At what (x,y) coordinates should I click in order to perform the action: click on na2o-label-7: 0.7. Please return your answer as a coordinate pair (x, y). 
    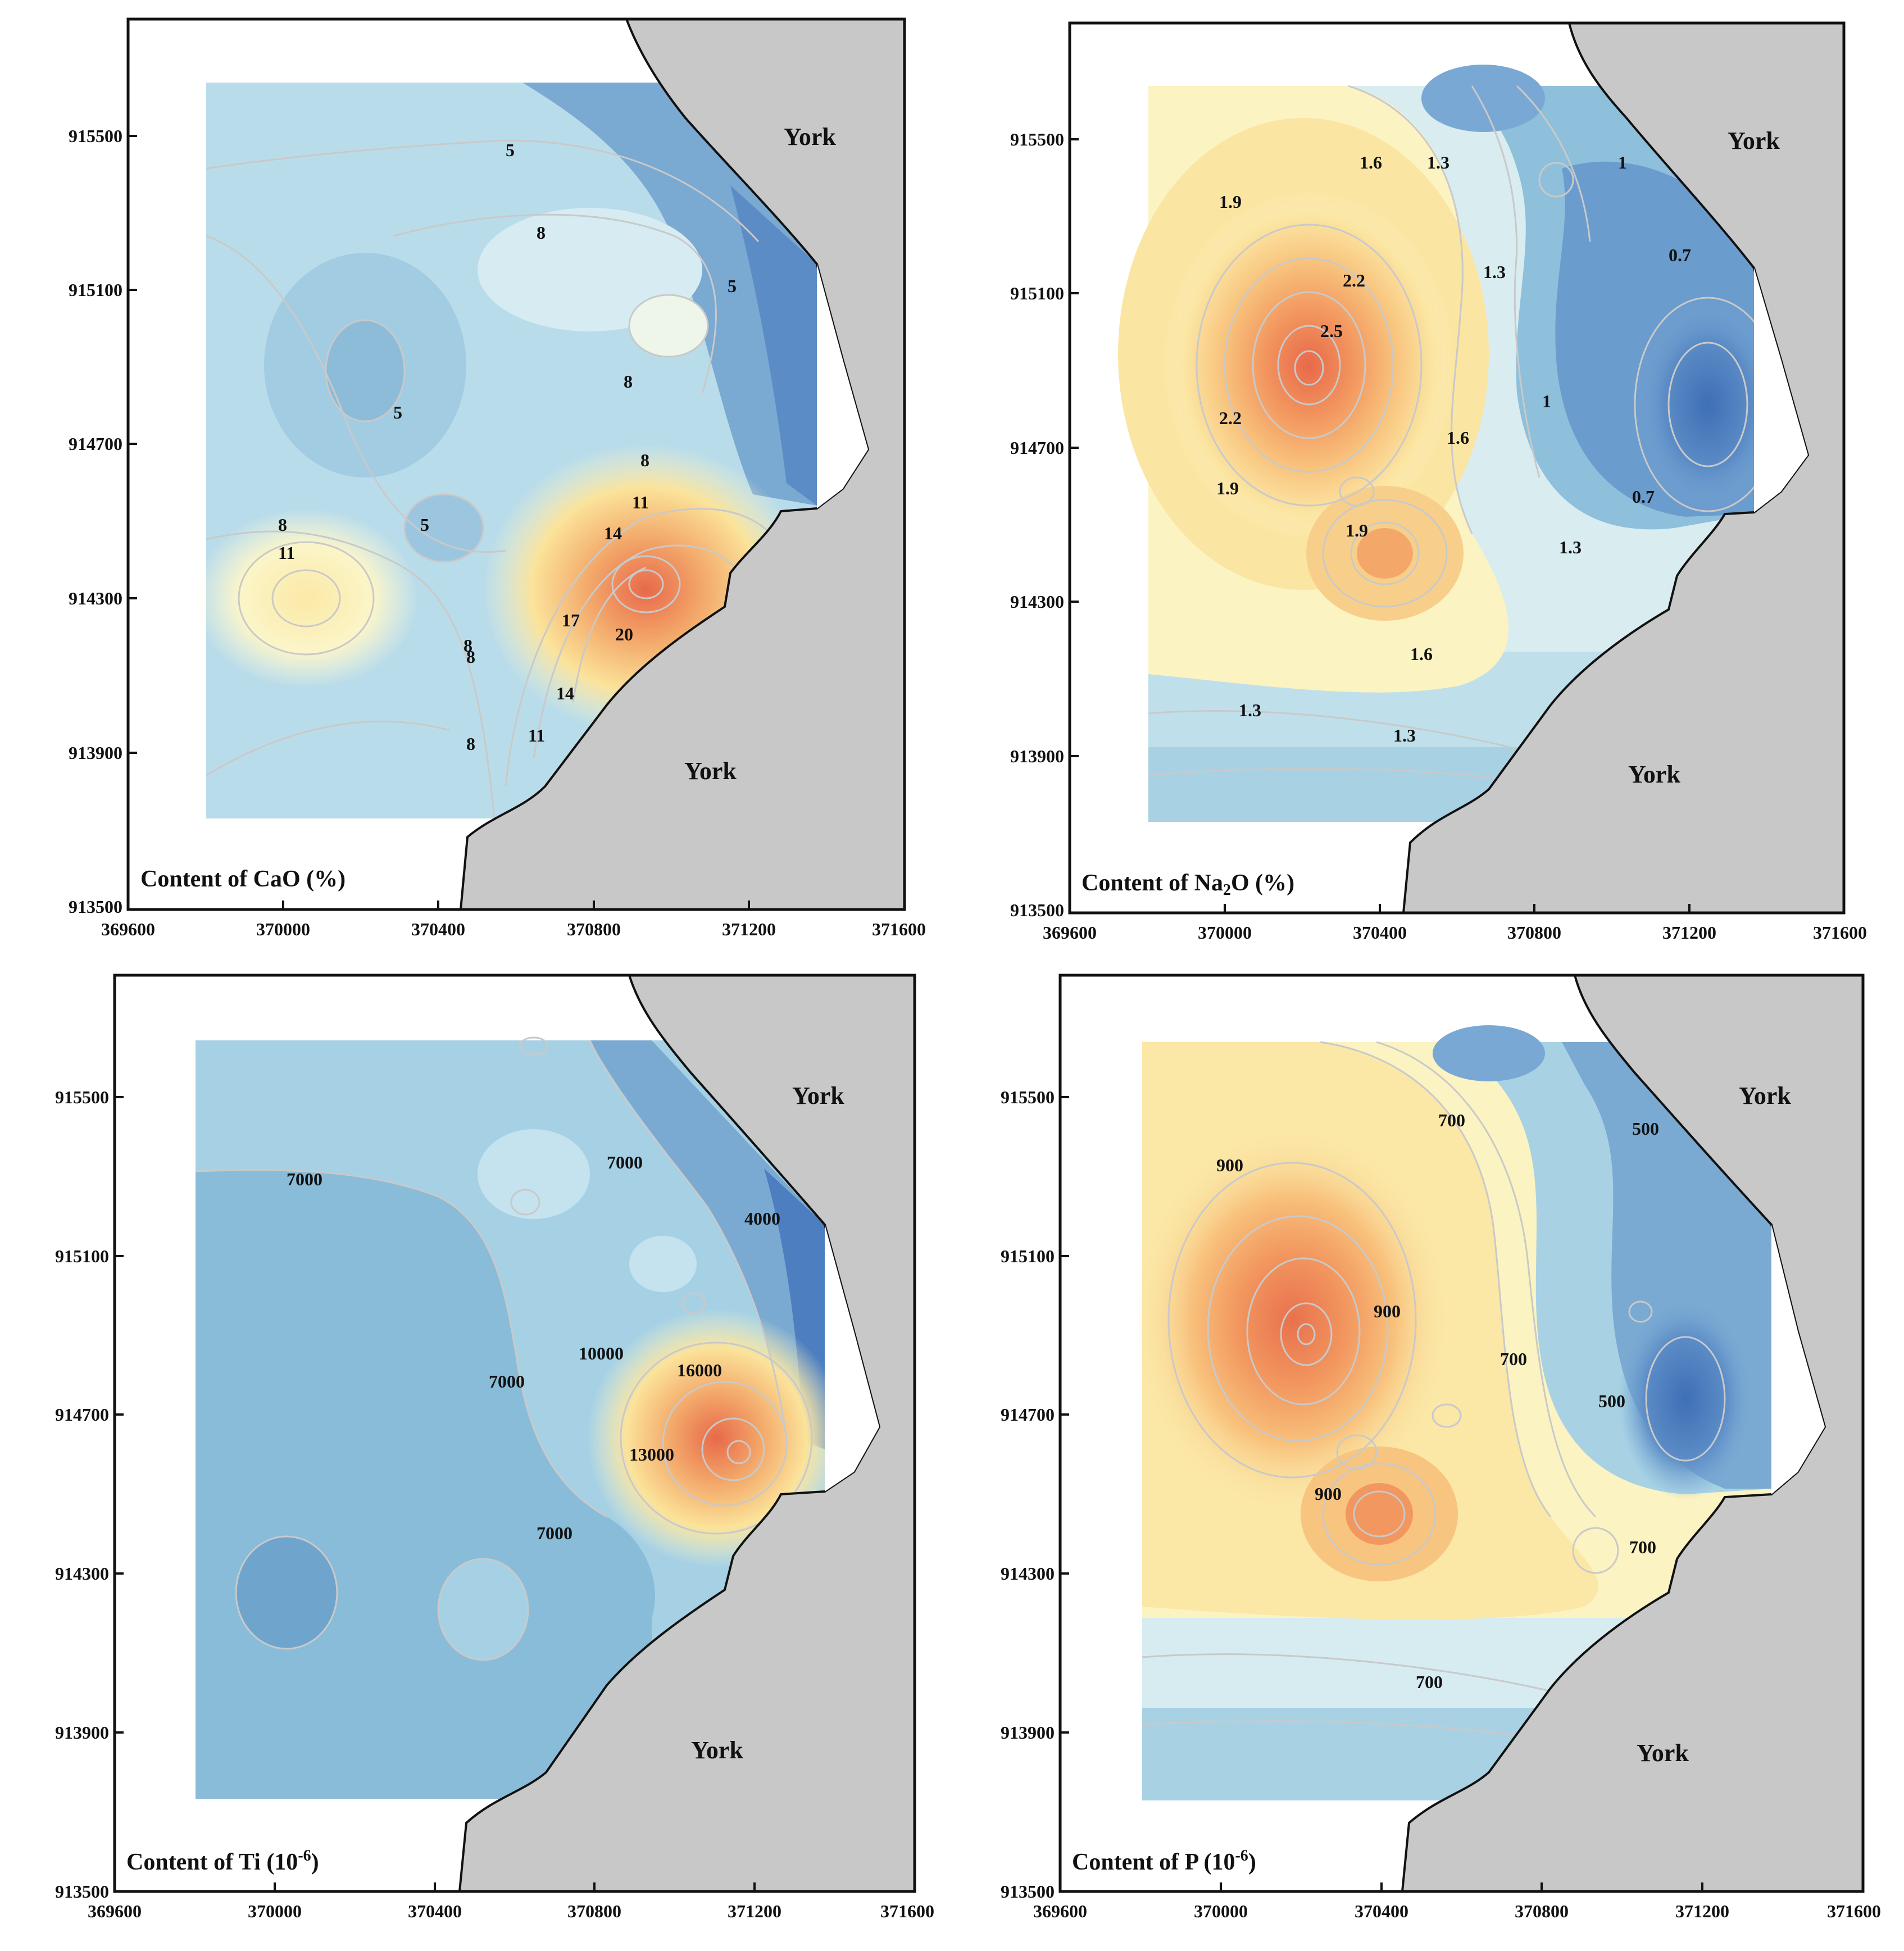
    Looking at the image, I should click on (1680, 255).